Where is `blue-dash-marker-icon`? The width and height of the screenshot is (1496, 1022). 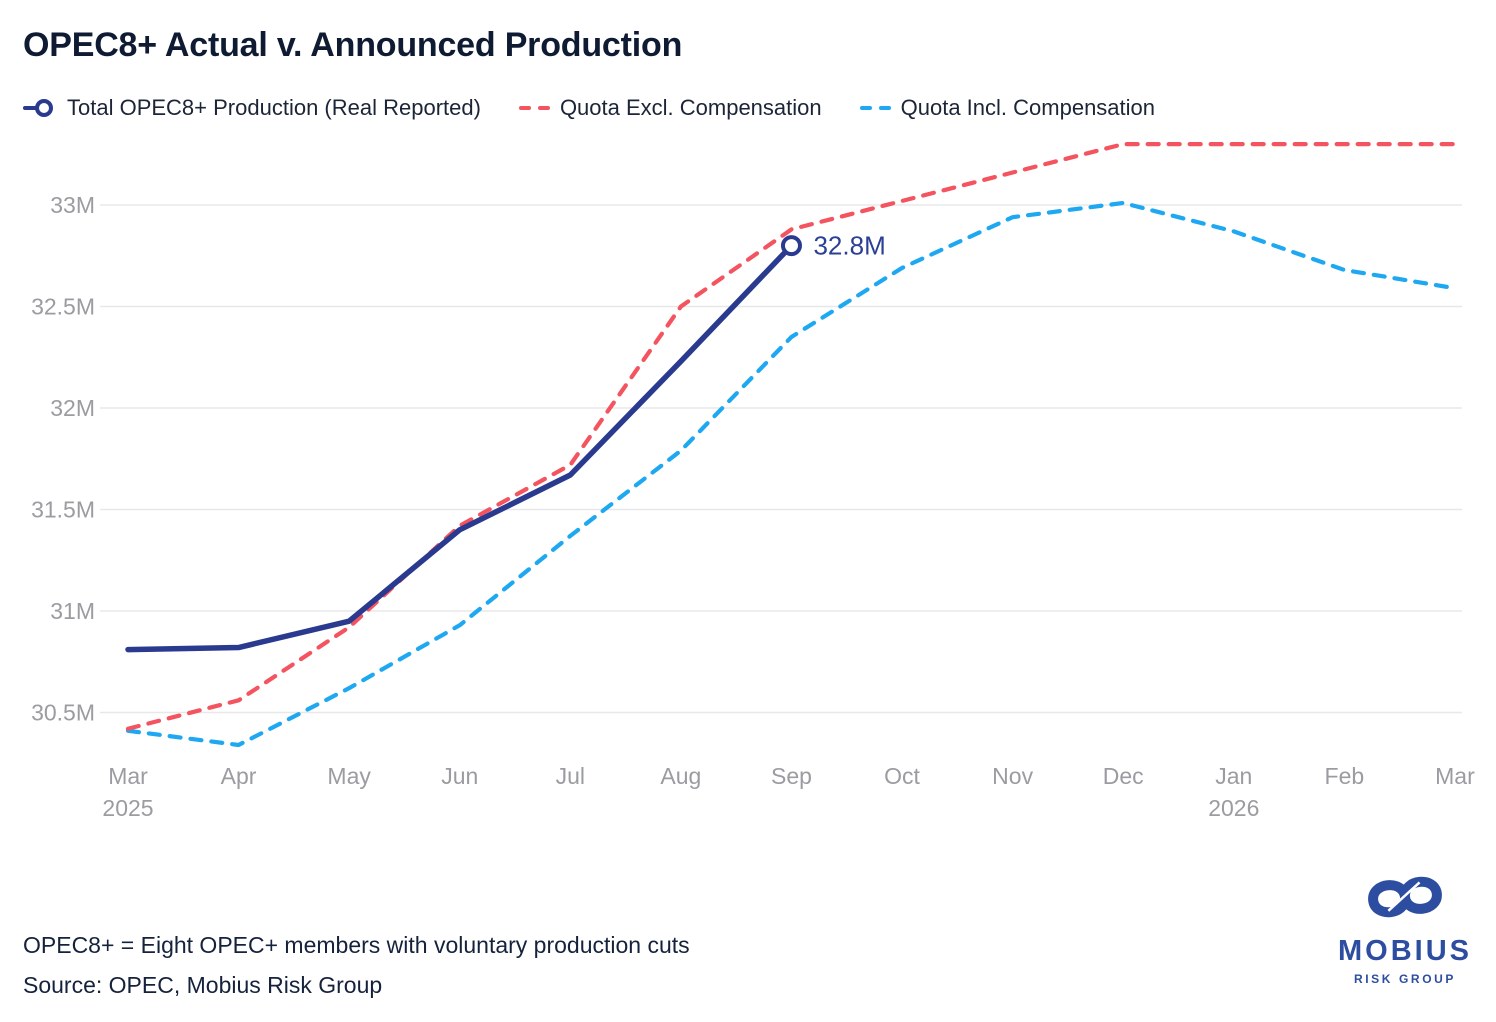 blue-dash-marker-icon is located at coordinates (875, 108).